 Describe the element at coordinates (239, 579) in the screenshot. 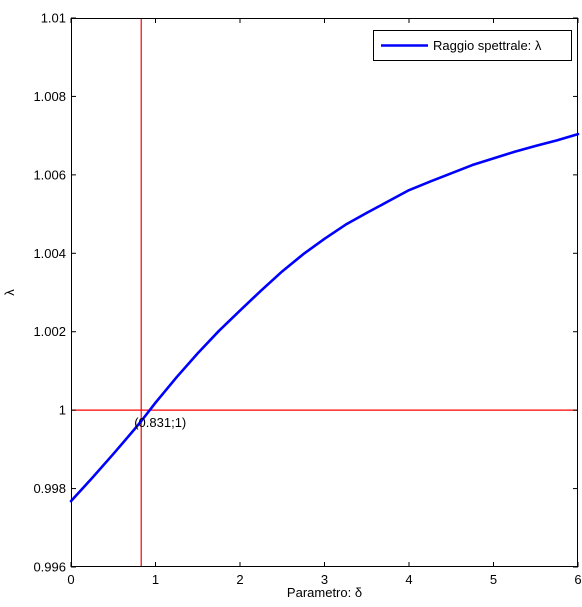

I see `x-tick-label: 2` at that location.